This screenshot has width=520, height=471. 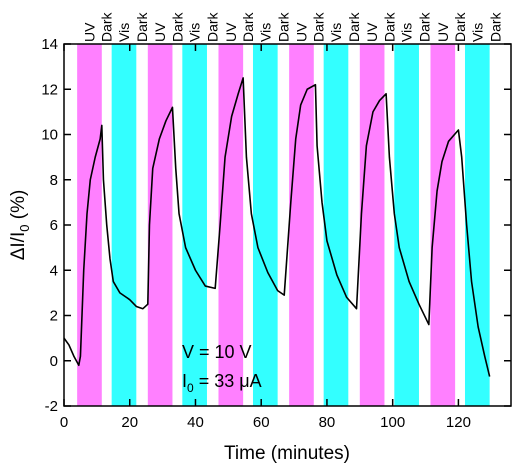 I want to click on y-tick-label: 14, so click(x=49, y=44).